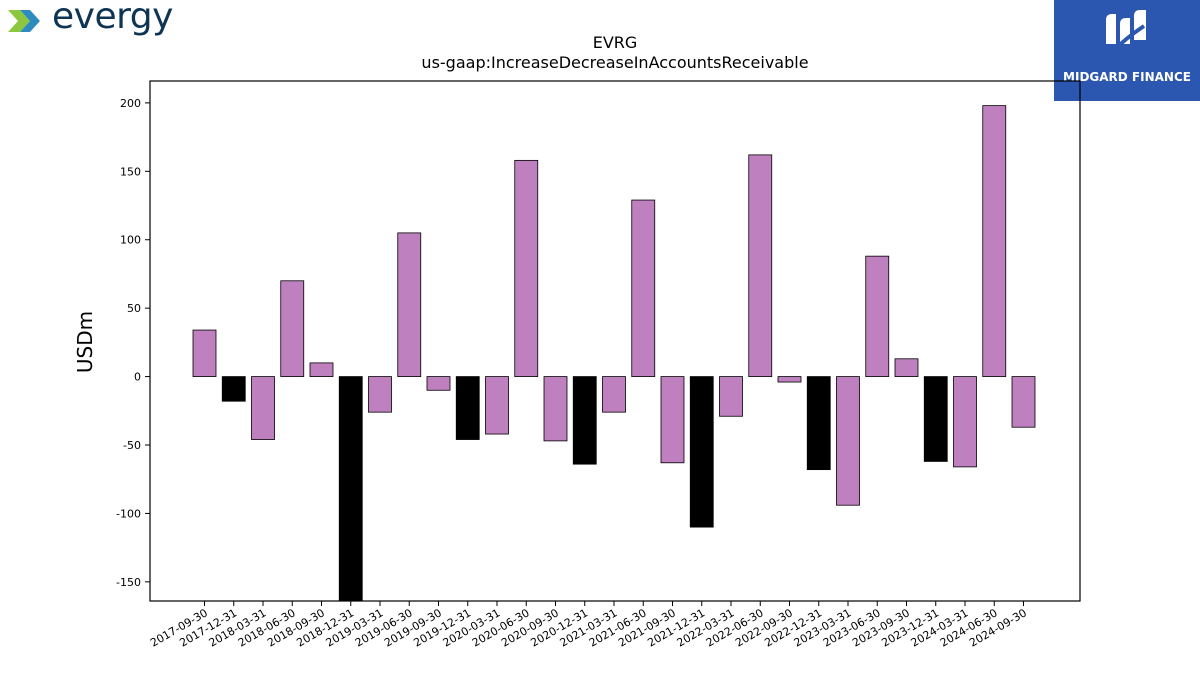 This screenshot has width=1200, height=675. What do you see at coordinates (130, 240) in the screenshot?
I see `y-tick-label: 100` at bounding box center [130, 240].